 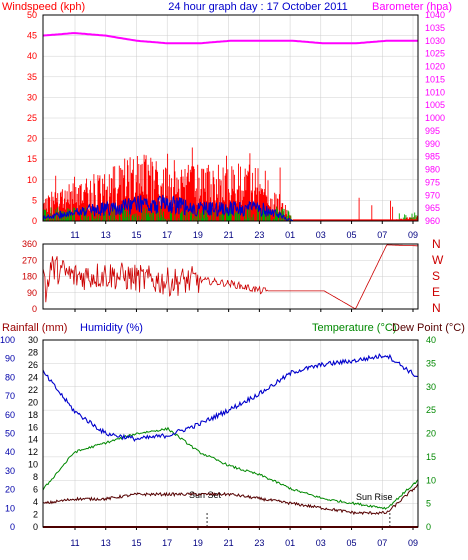 I want to click on temp-x-tick-05-9: 05, so click(x=352, y=543).